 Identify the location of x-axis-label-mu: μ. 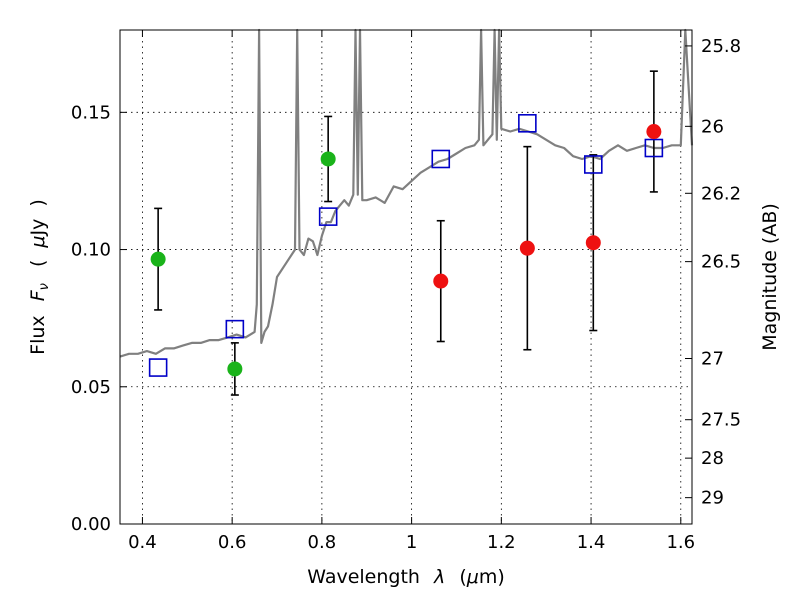
(472, 577).